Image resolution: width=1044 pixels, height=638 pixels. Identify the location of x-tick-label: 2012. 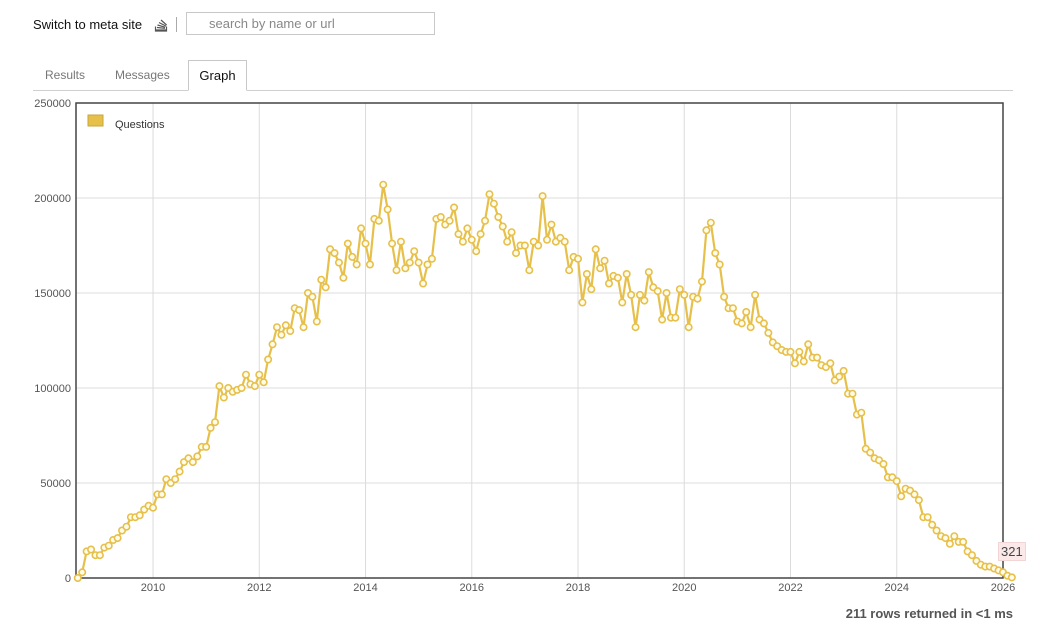
(259, 588).